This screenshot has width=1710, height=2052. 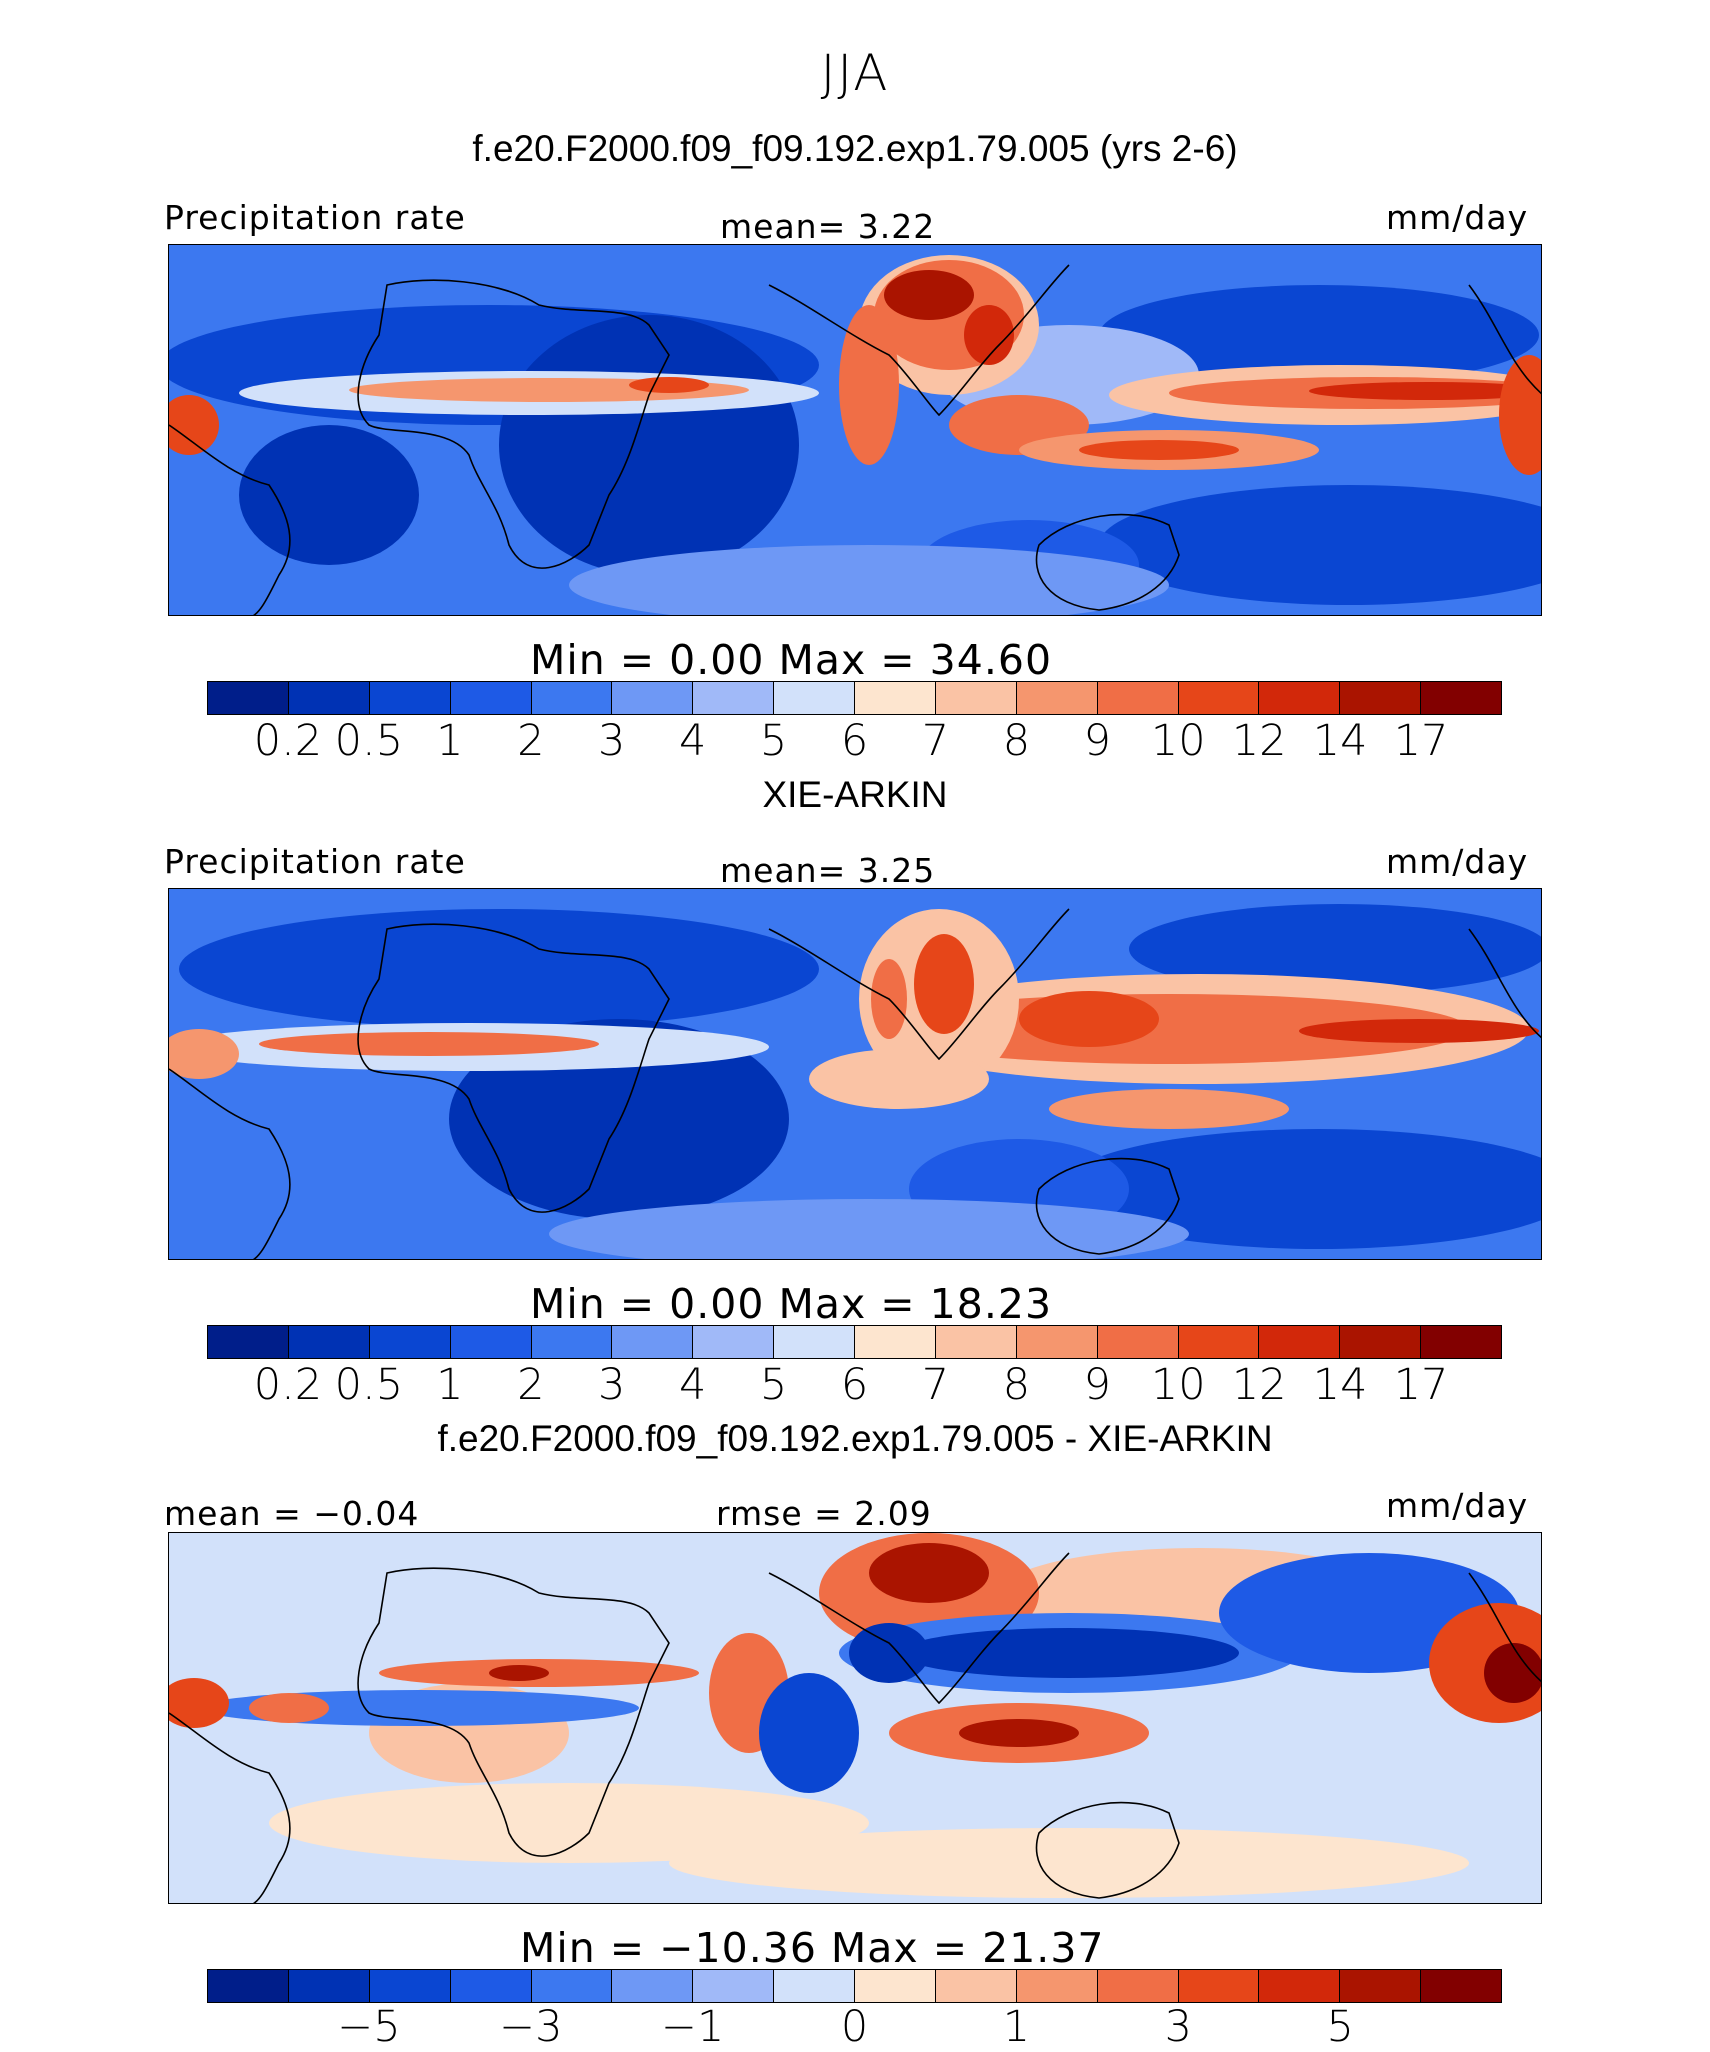 What do you see at coordinates (791, 660) in the screenshot?
I see `panel1-minmax: Min = 0.00 Max = 34.60` at bounding box center [791, 660].